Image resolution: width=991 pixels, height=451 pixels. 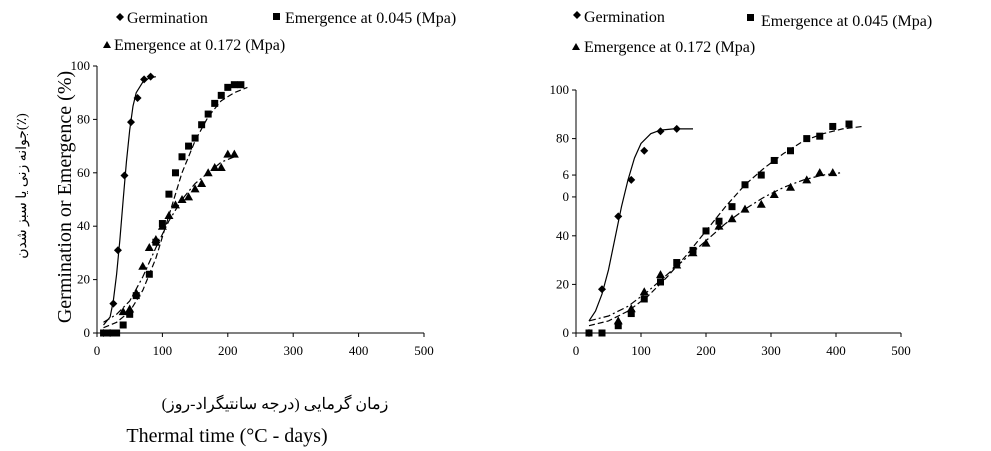 What do you see at coordinates (846, 21) in the screenshot?
I see `legend-label-emergence-0045: Emergence at 0.045 (Mpa)` at bounding box center [846, 21].